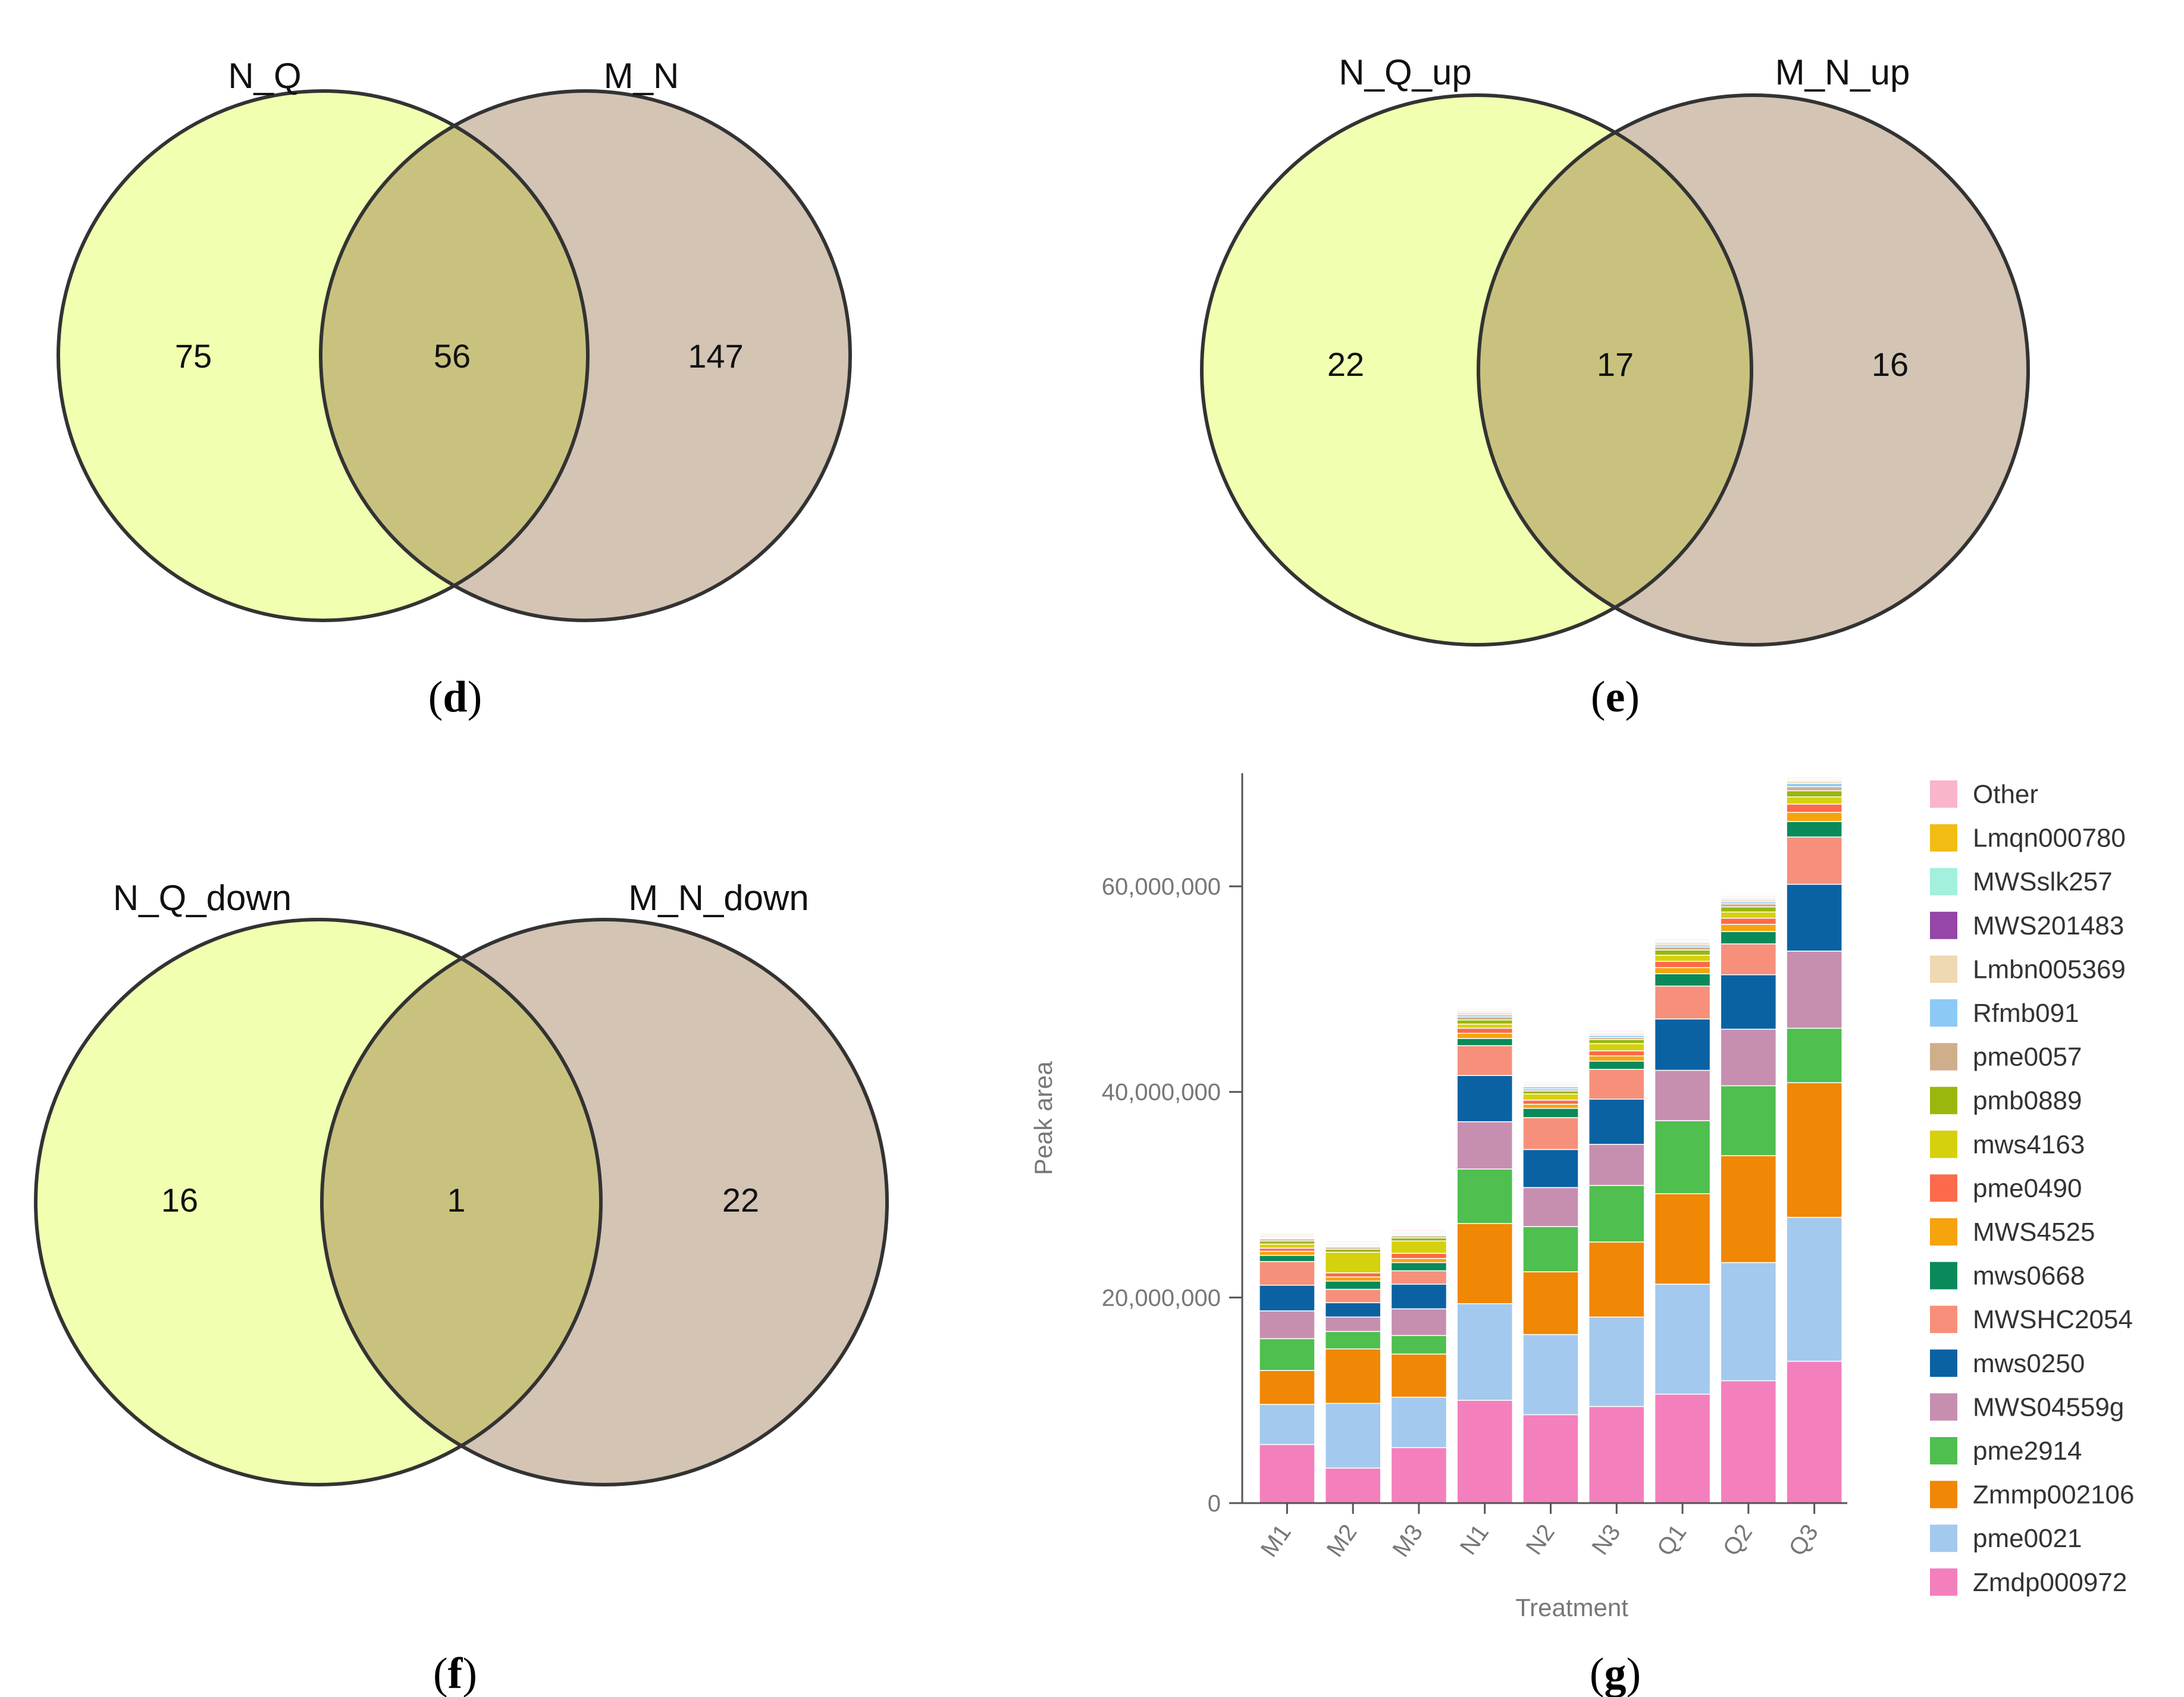 The image size is (2184, 1697). What do you see at coordinates (2049, 838) in the screenshot?
I see `legend-label-Lmqn000780: Lmqn000780` at bounding box center [2049, 838].